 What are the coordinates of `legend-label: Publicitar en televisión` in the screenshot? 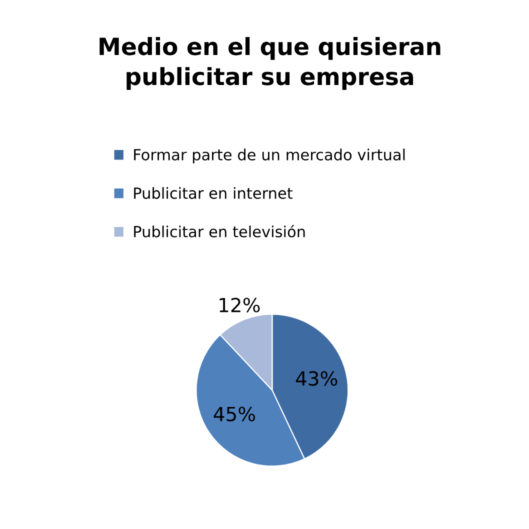 It's located at (219, 231).